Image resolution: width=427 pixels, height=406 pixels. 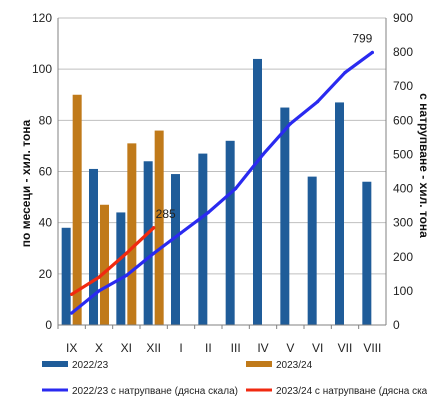 What do you see at coordinates (159, 227) in the screenshot?
I see `bar-2023/24-XII` at bounding box center [159, 227].